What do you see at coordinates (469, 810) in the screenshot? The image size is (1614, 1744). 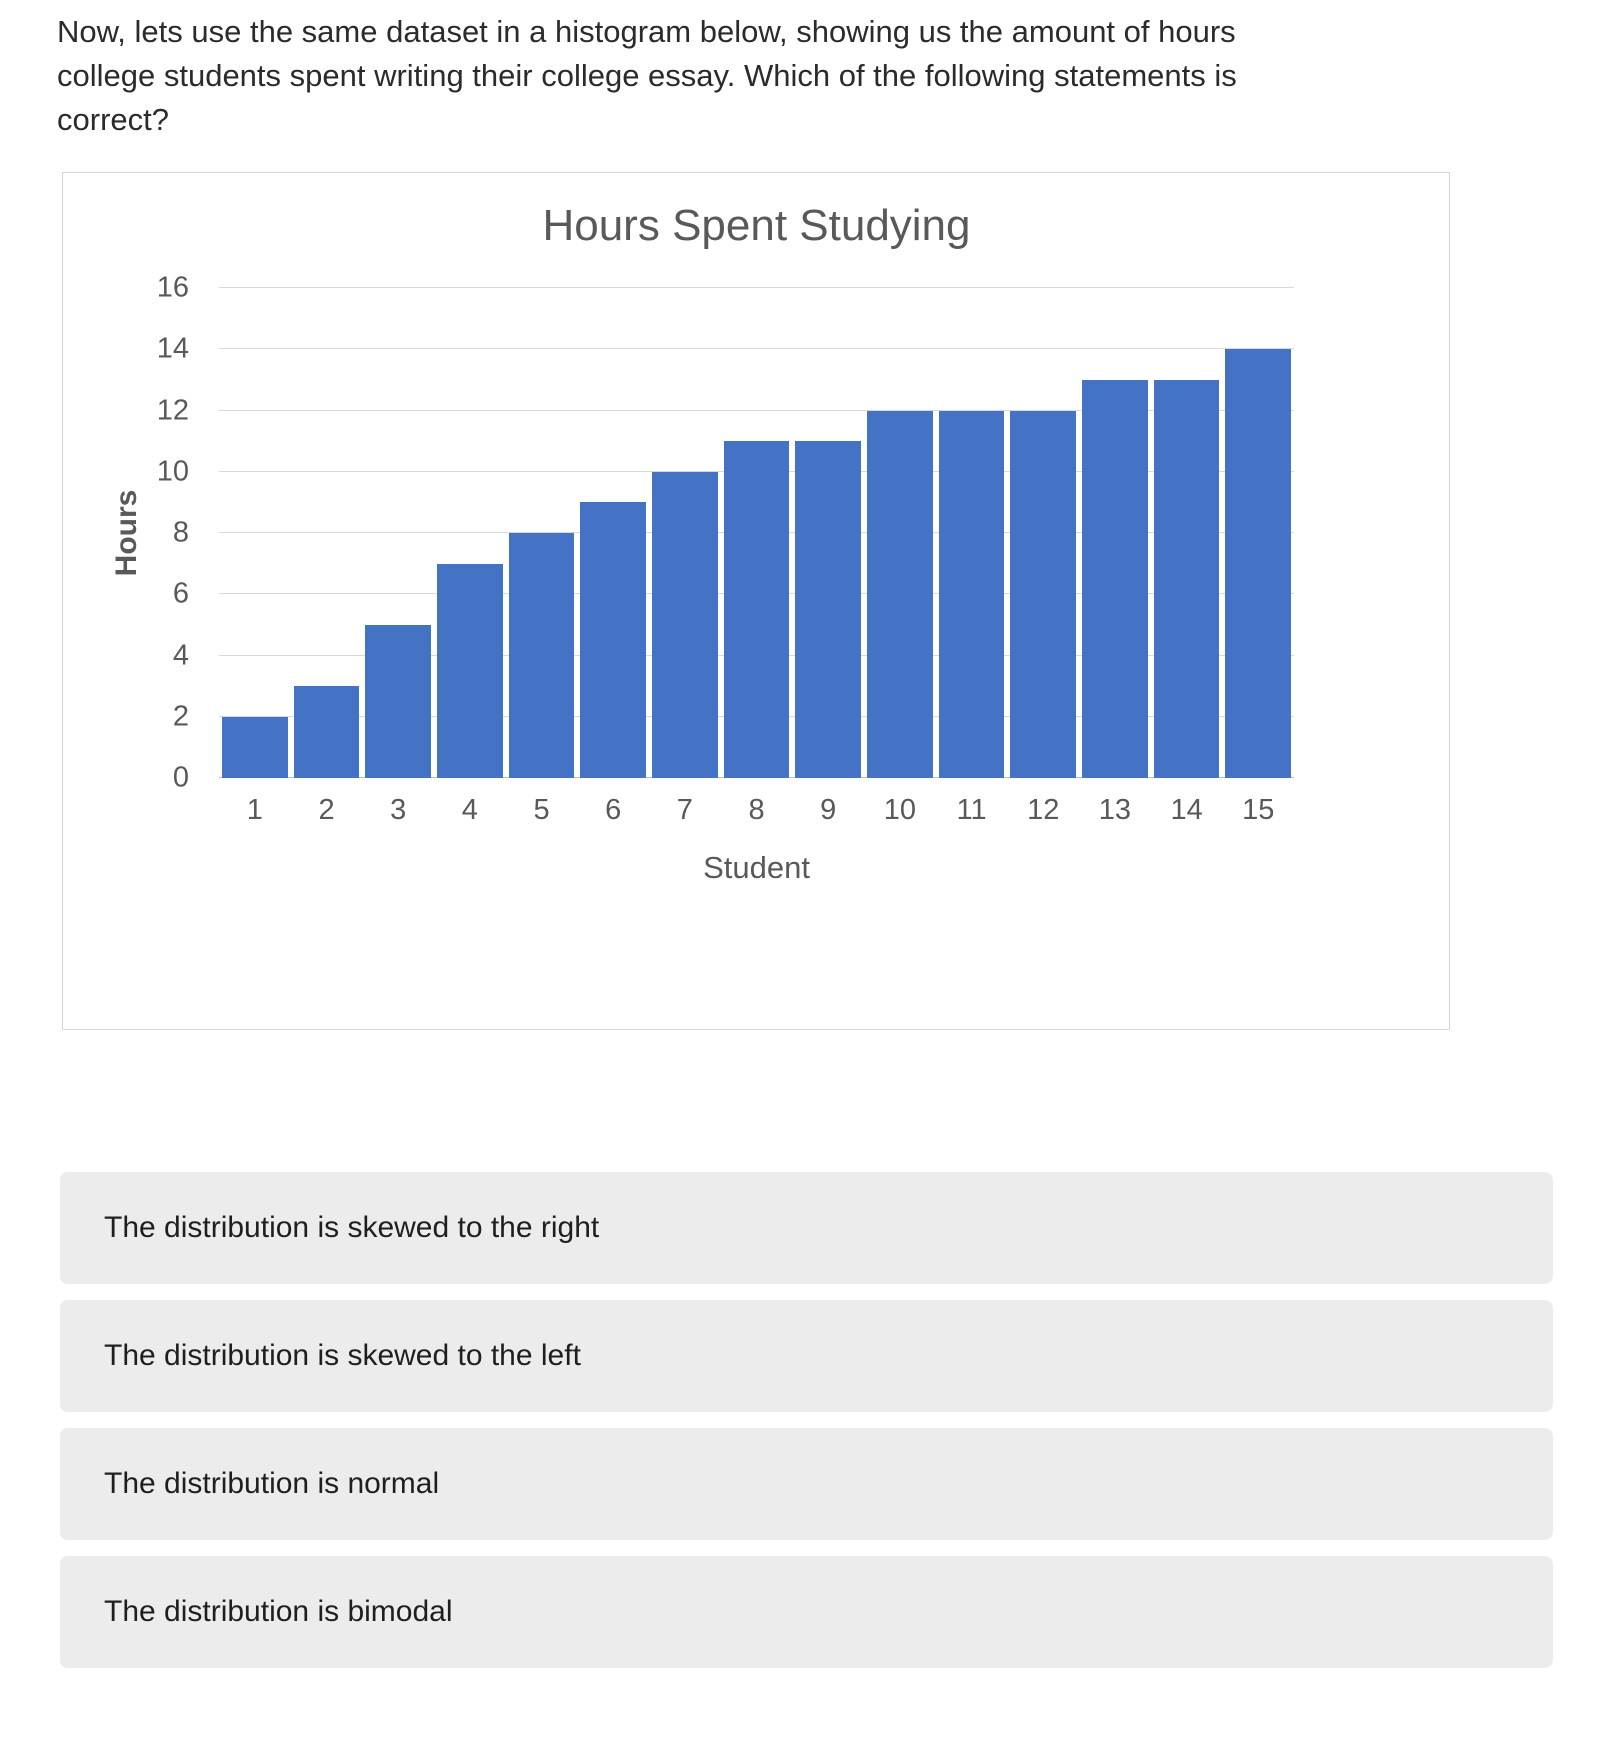 I see `x-tick-label: 4` at bounding box center [469, 810].